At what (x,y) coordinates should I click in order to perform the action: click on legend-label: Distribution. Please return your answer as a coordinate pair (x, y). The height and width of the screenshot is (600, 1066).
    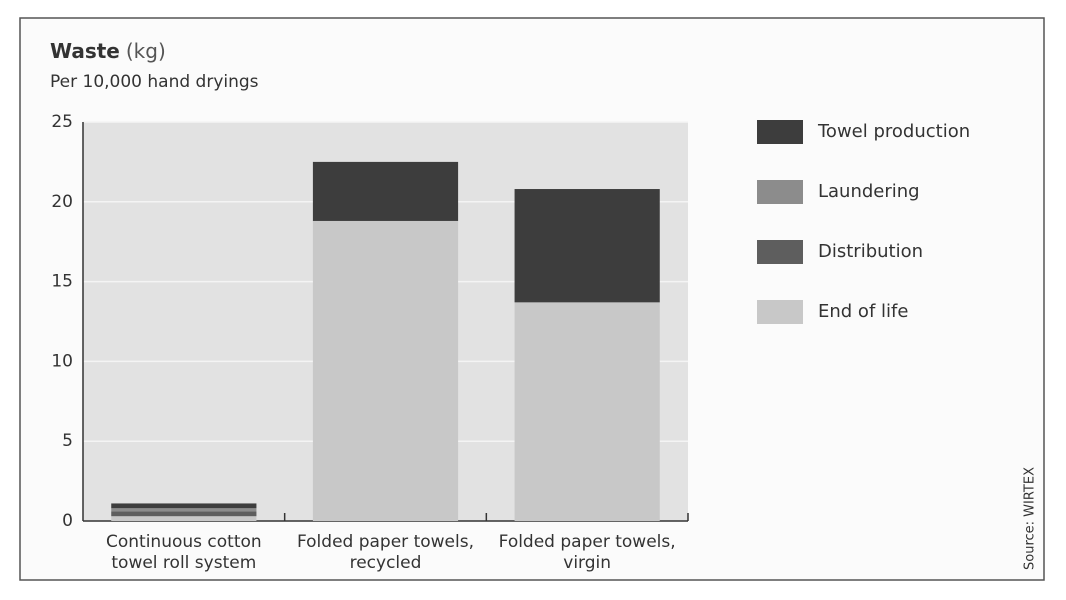
    Looking at the image, I should click on (870, 251).